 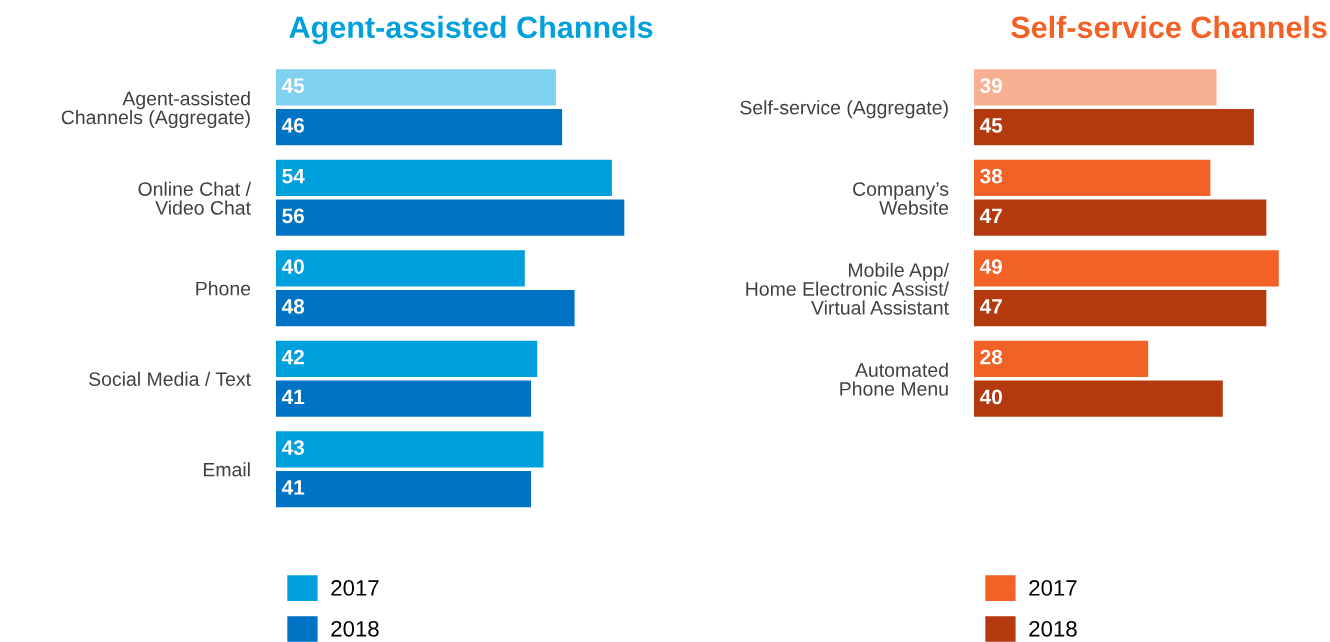 I want to click on y-tick-label: Self-service (Aggregate), so click(x=844, y=109).